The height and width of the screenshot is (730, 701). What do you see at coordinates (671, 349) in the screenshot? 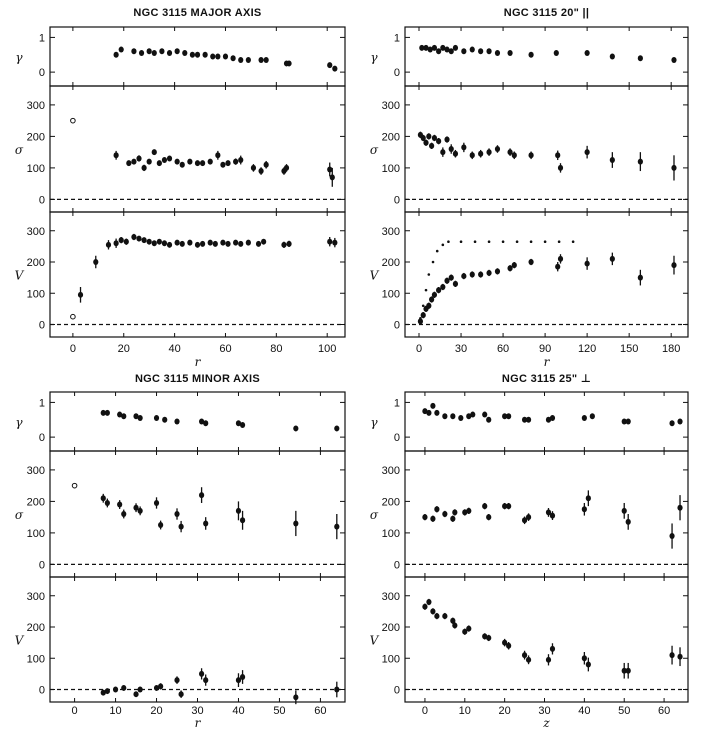
I see `x-tick-label: 180` at bounding box center [671, 349].